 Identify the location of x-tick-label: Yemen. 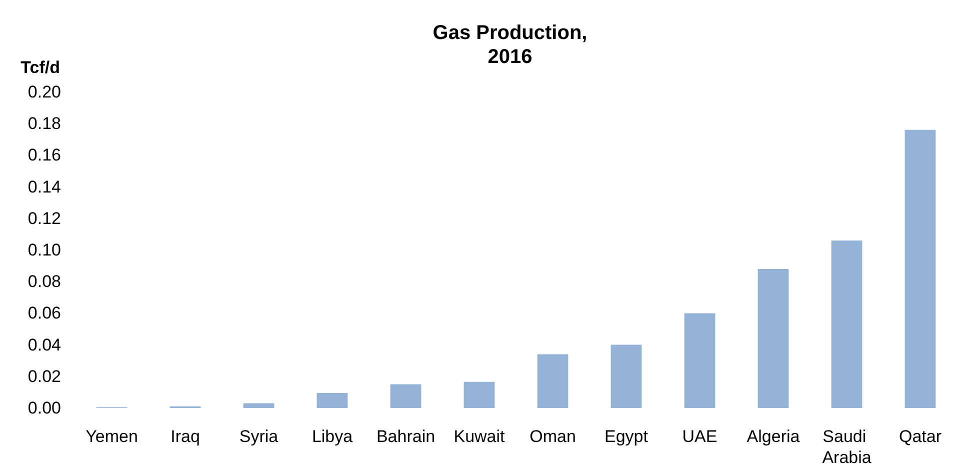
(112, 436).